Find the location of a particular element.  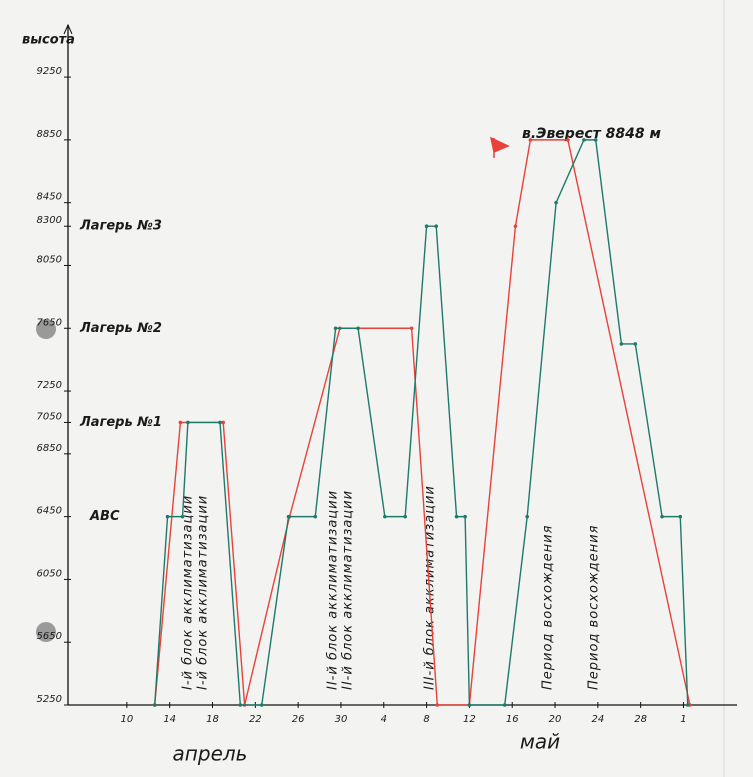

camp-label: Лагерь №1 is located at coordinates (120, 422).